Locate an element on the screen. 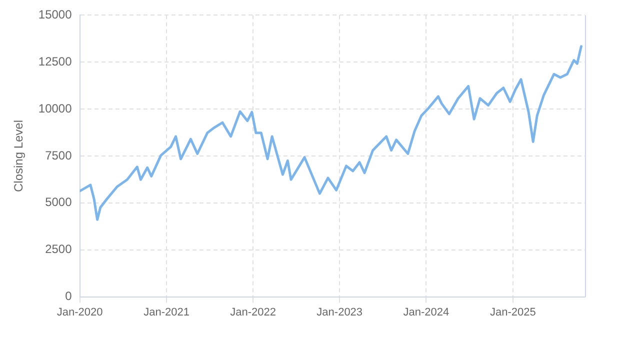 This screenshot has width=623, height=350. x-tick-label: Jan-2022 is located at coordinates (253, 312).